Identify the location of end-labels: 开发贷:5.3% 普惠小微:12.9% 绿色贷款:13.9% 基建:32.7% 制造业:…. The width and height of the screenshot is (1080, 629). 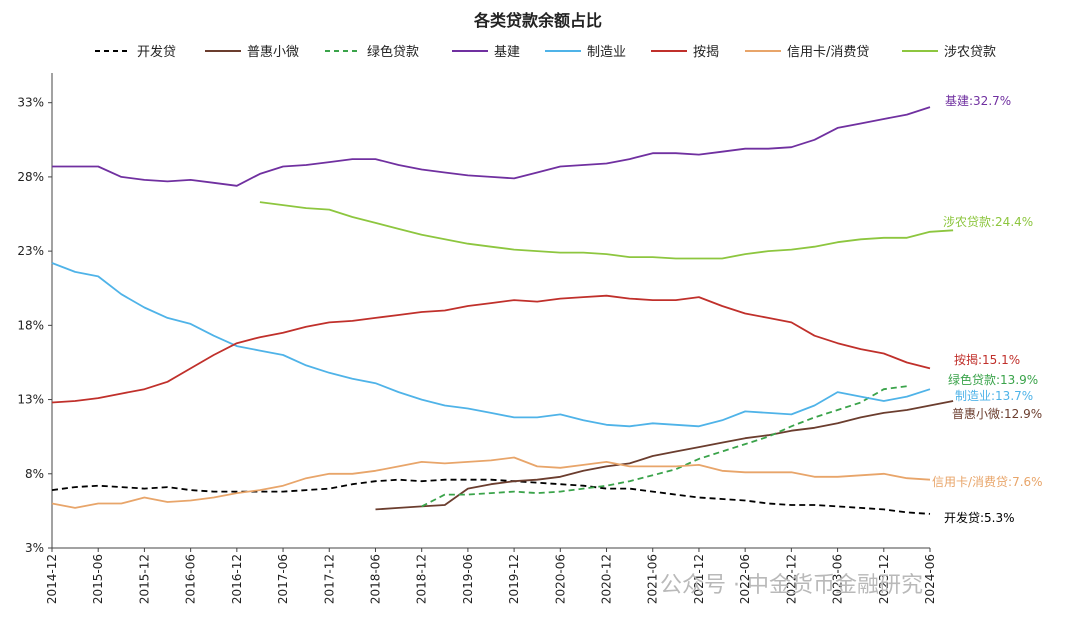
(987, 309).